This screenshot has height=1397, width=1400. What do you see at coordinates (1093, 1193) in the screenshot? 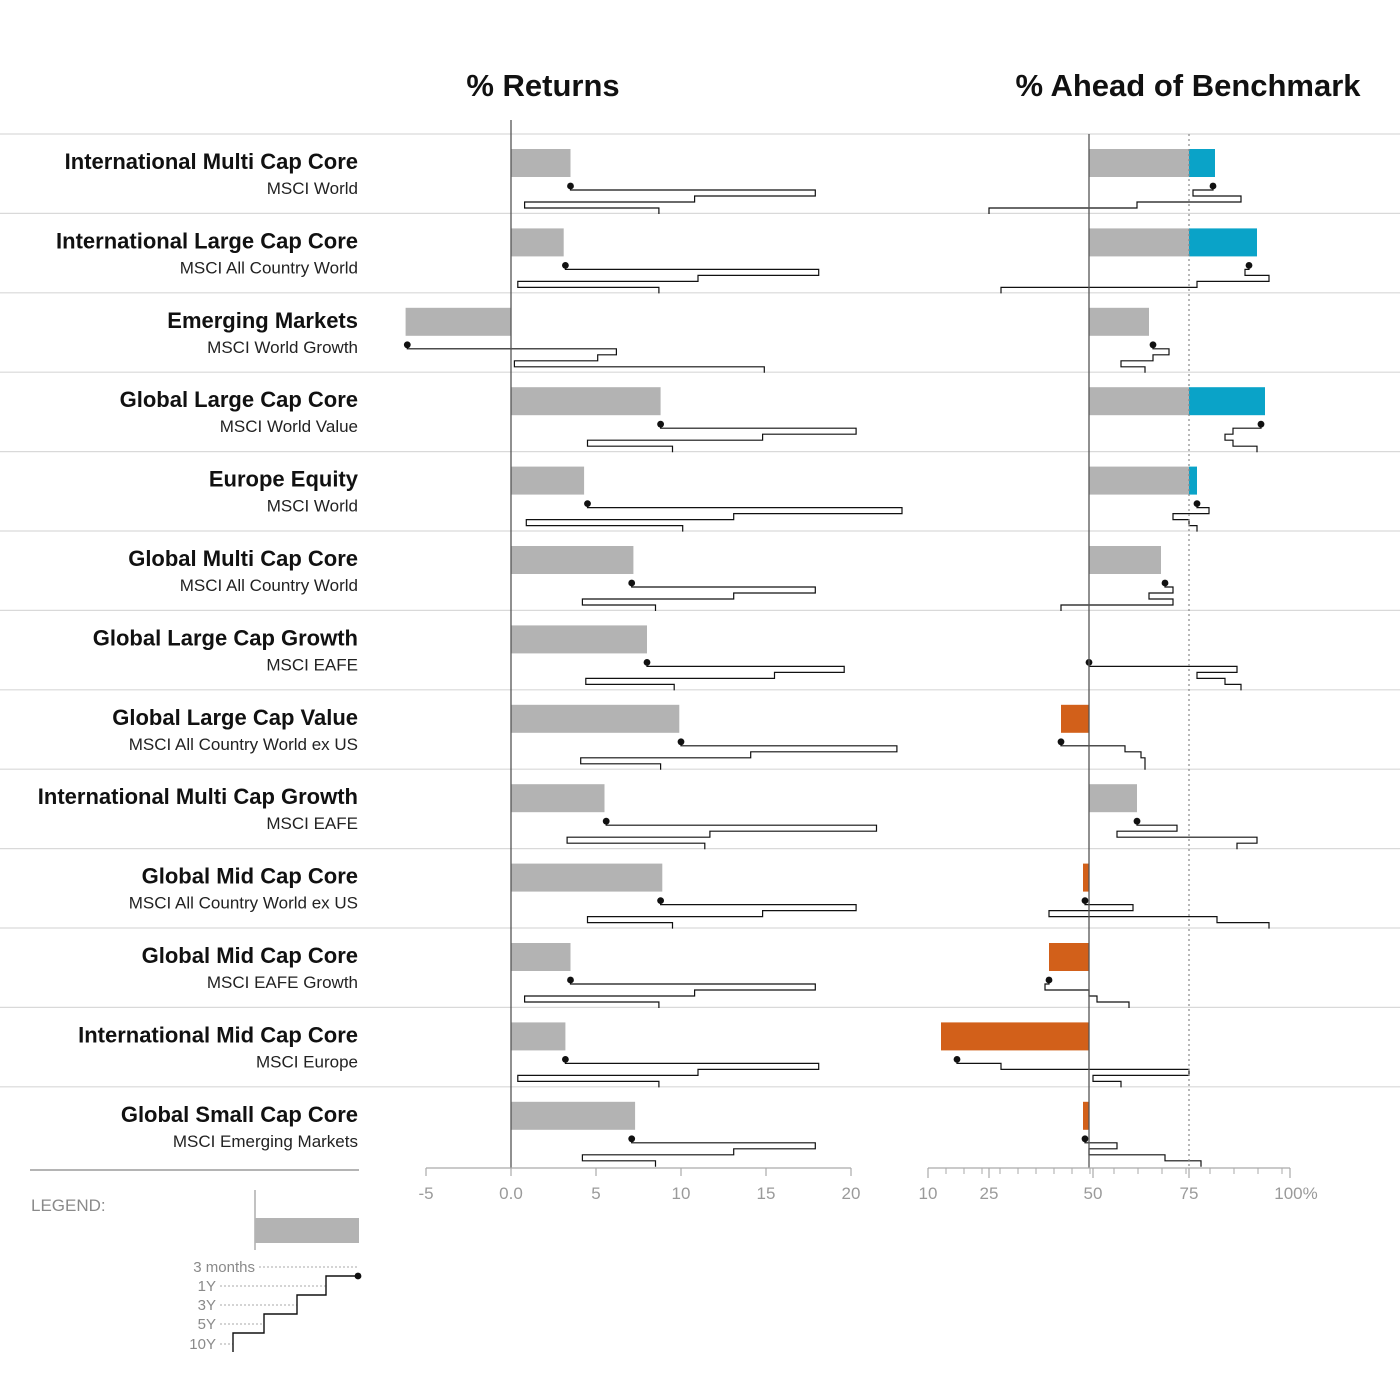
I see `ahead-tick-label: 50` at bounding box center [1093, 1193].